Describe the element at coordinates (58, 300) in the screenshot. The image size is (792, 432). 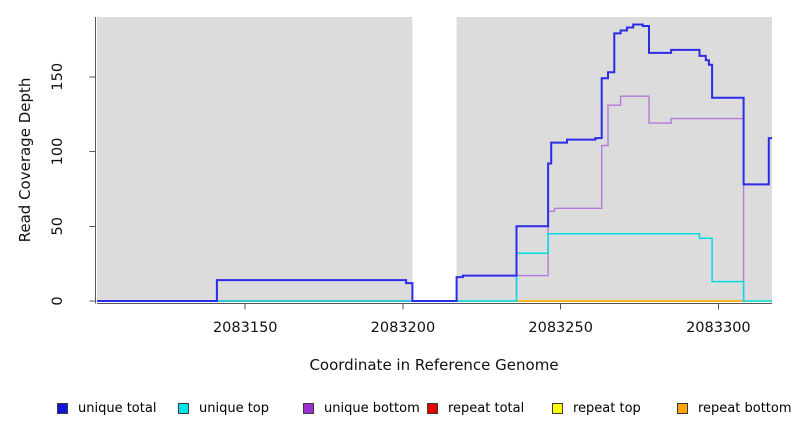
I see `y-tick-label: 0` at that location.